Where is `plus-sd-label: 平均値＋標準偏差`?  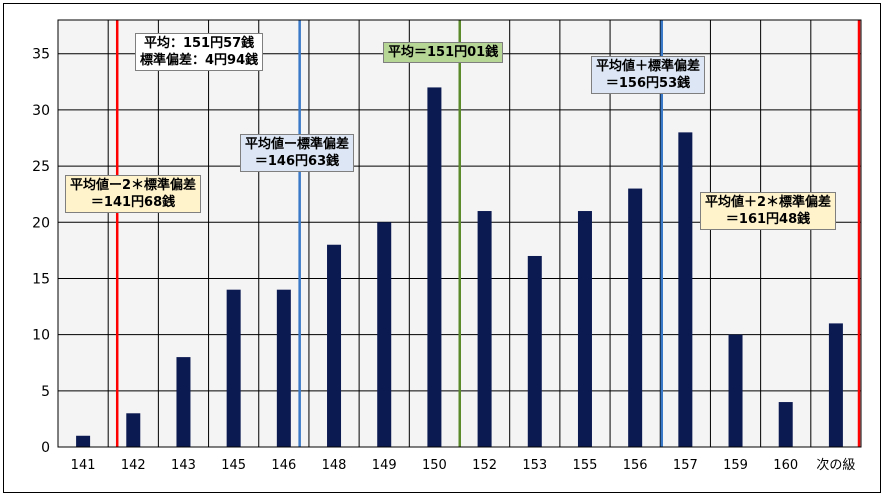 plus-sd-label: 平均値＋標準偏差 is located at coordinates (648, 66).